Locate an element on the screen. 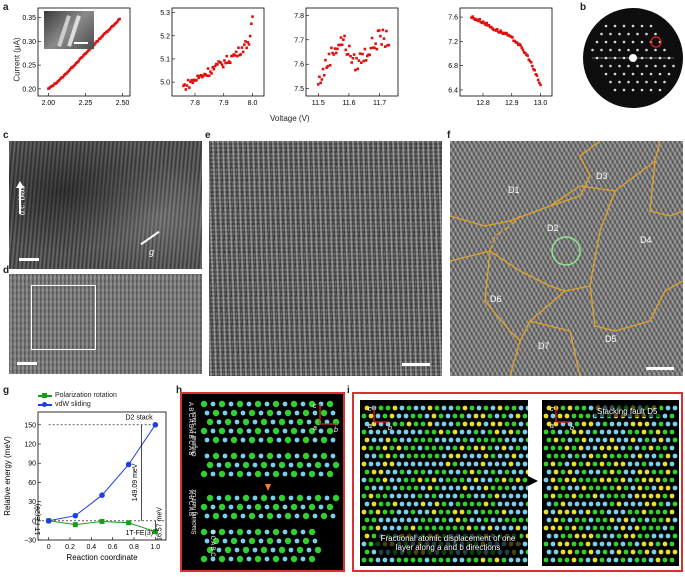 The width and height of the screenshot is (685, 577). panel-label-e: e is located at coordinates (208, 135).